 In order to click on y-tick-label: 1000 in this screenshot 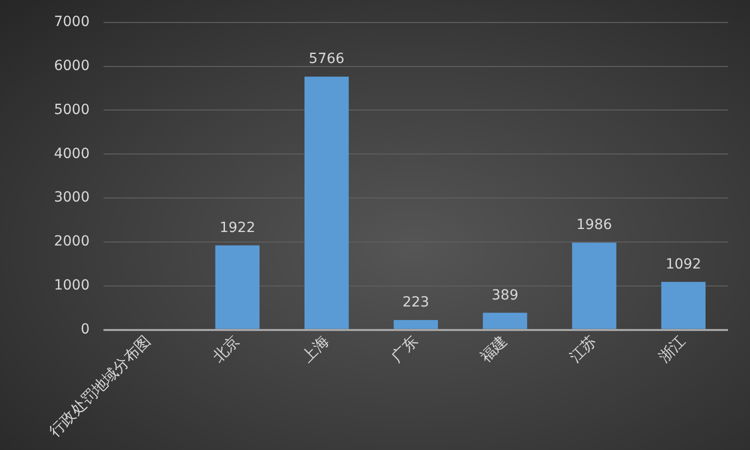, I will do `click(72, 286)`.